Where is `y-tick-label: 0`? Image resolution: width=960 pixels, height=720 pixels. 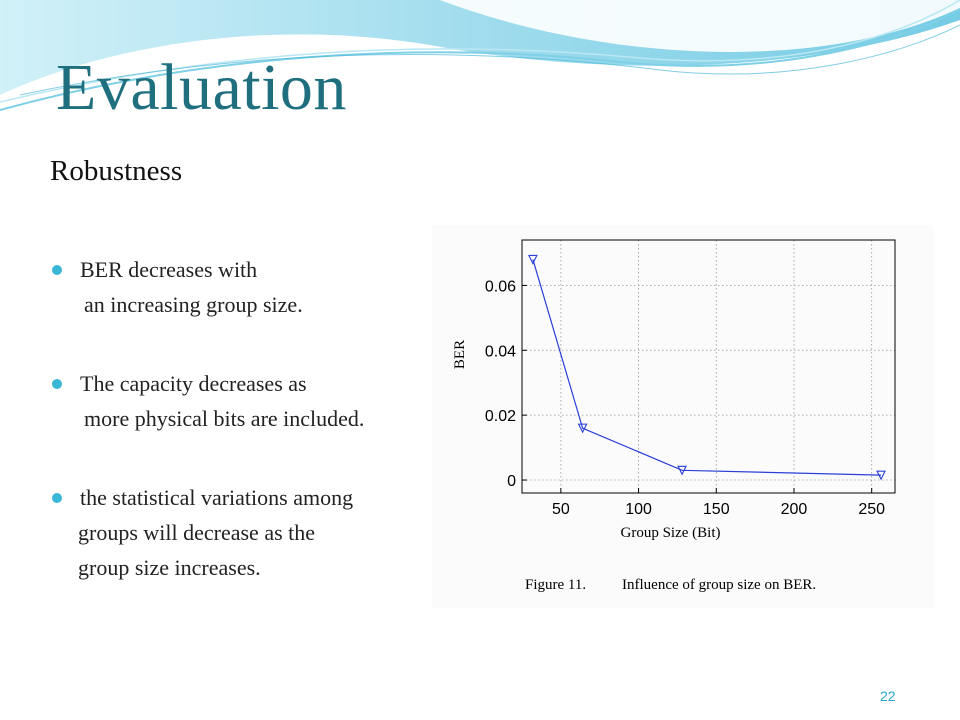 y-tick-label: 0 is located at coordinates (511, 481).